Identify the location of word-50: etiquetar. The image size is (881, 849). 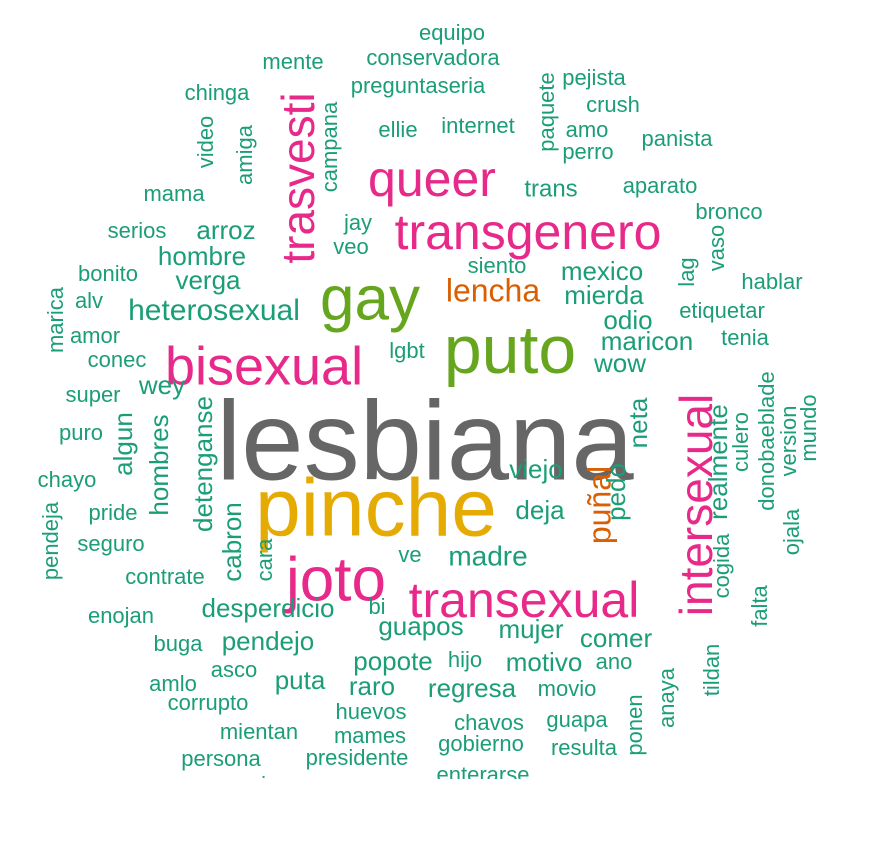
(722, 310).